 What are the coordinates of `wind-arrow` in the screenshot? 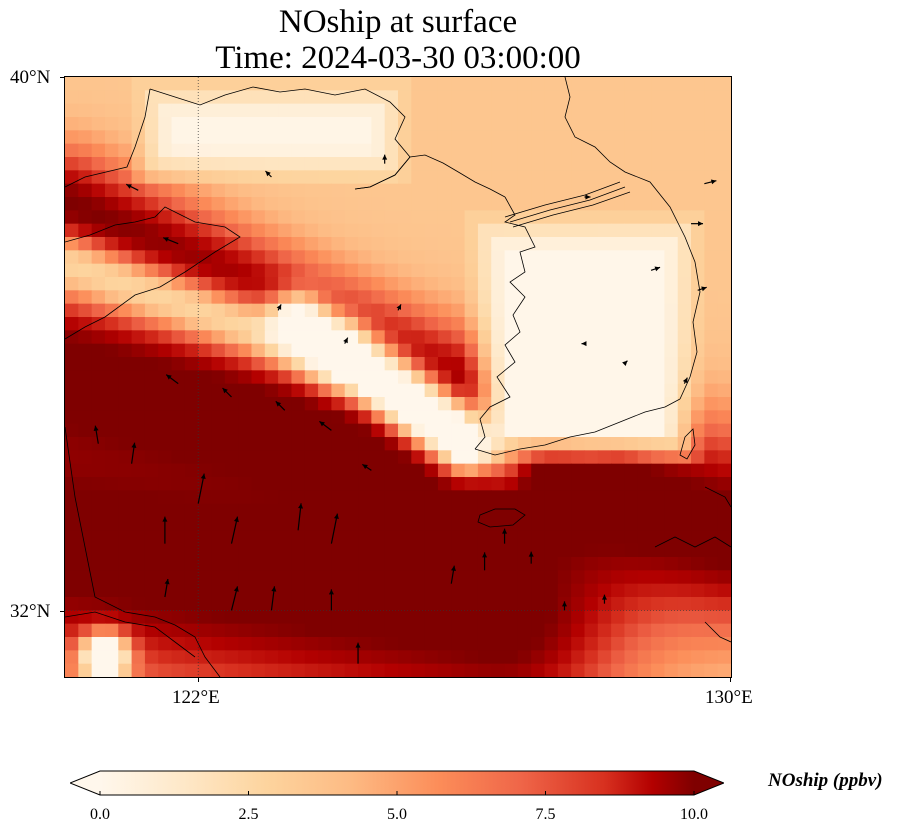 It's located at (172, 379).